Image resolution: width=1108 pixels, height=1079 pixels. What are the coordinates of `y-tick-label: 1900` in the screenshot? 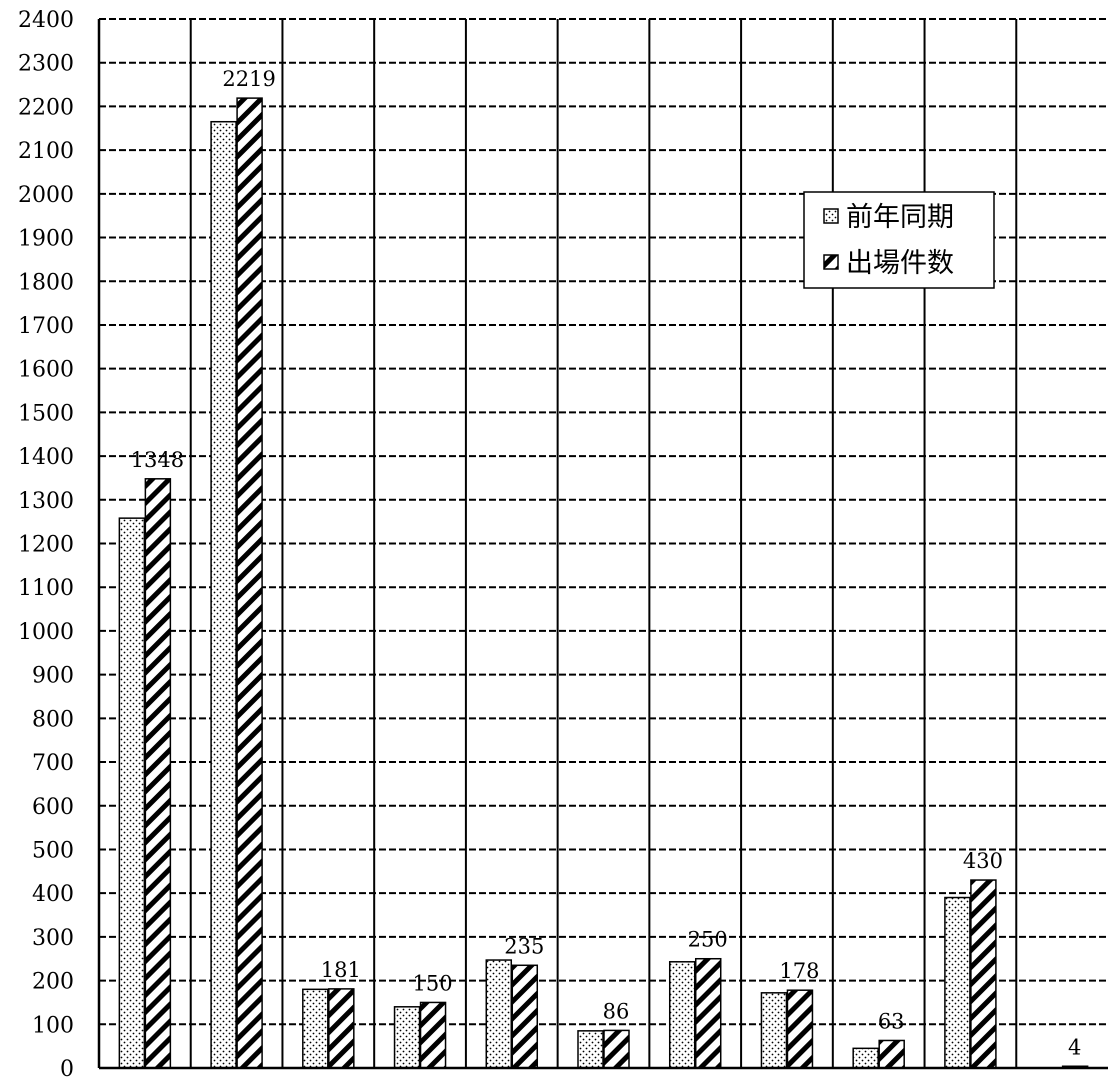 It's located at (46, 239).